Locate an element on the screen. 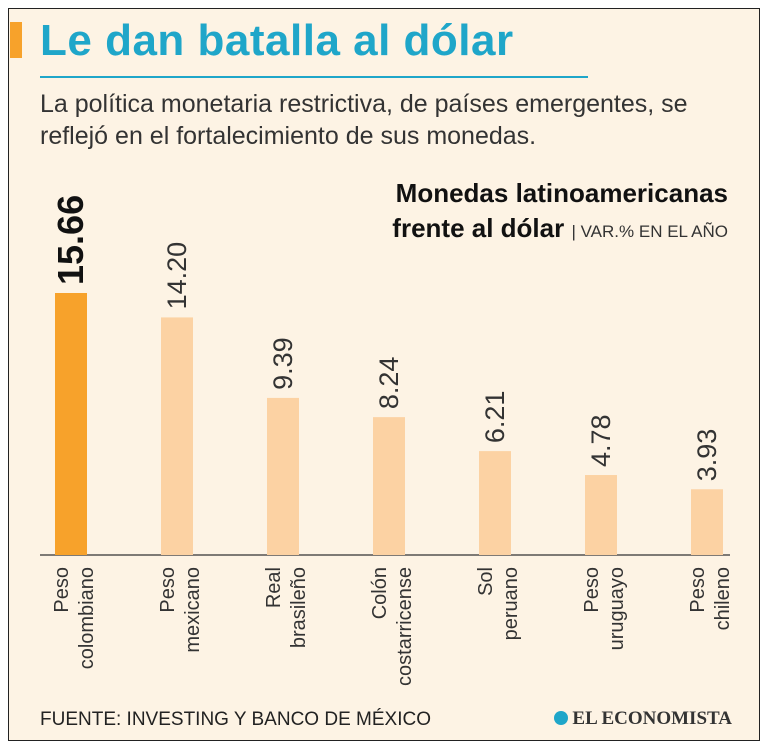  category-label-5-line-1: uruguayo is located at coordinates (617, 608).